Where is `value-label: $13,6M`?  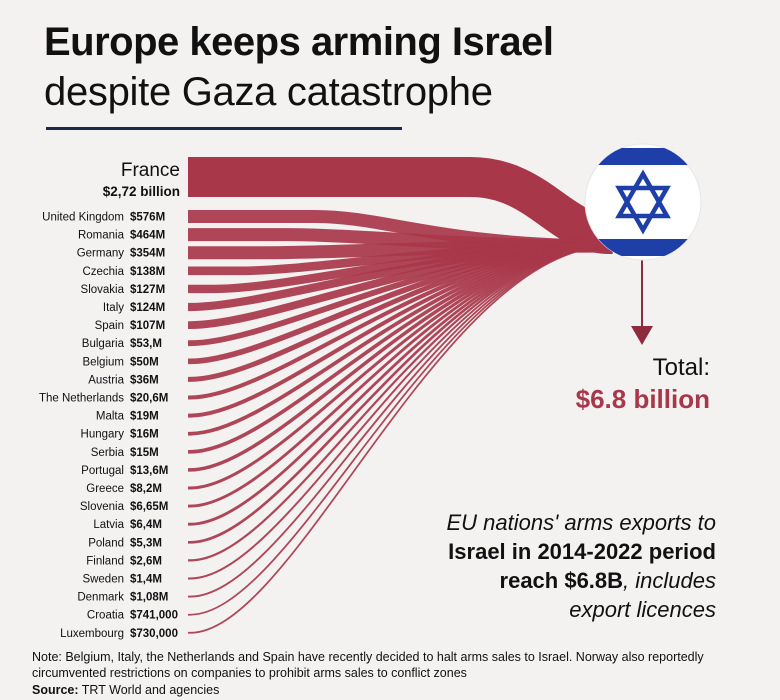 value-label: $13,6M is located at coordinates (149, 471).